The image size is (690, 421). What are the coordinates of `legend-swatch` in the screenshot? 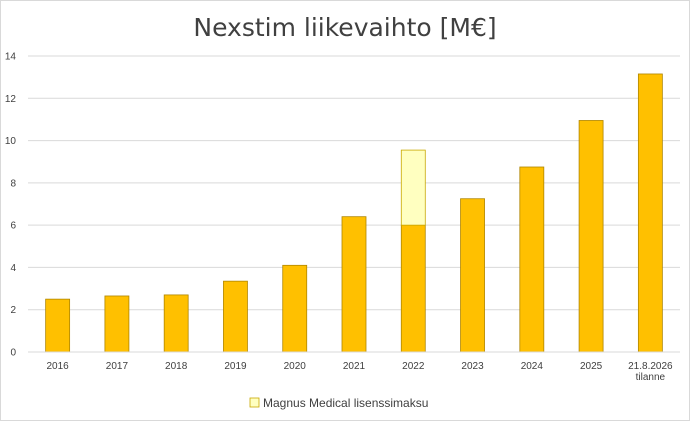 It's located at (254, 402).